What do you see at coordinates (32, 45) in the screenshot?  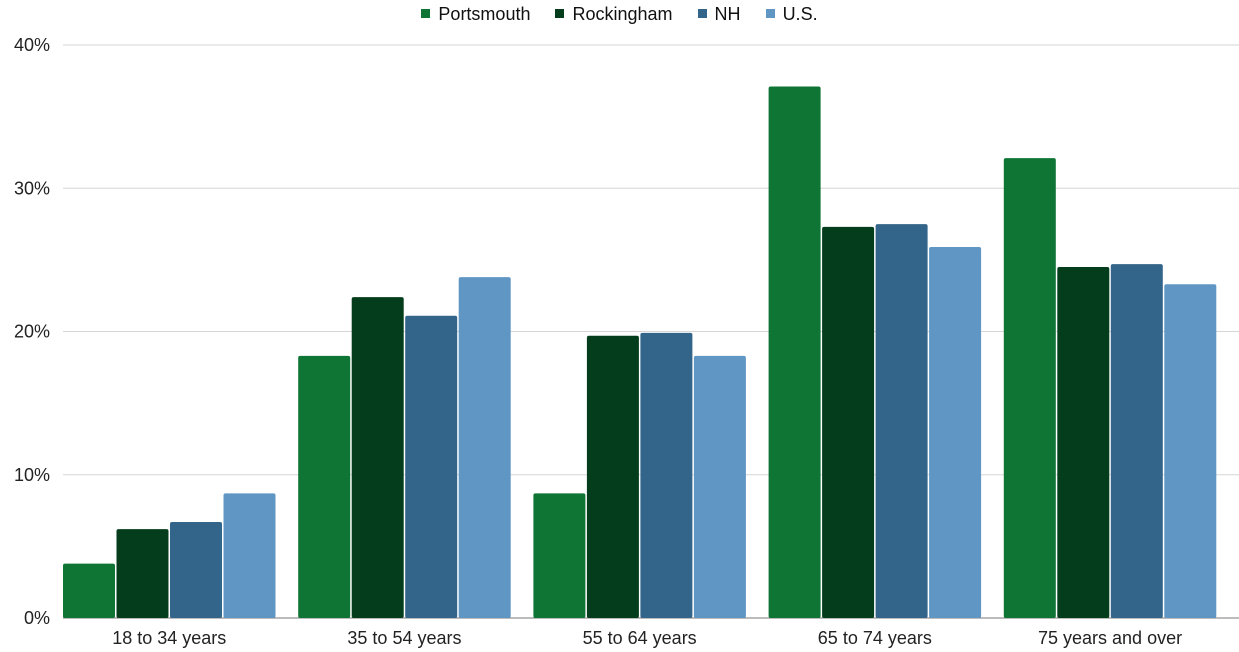 I see `y-tick-label: 40%` at bounding box center [32, 45].